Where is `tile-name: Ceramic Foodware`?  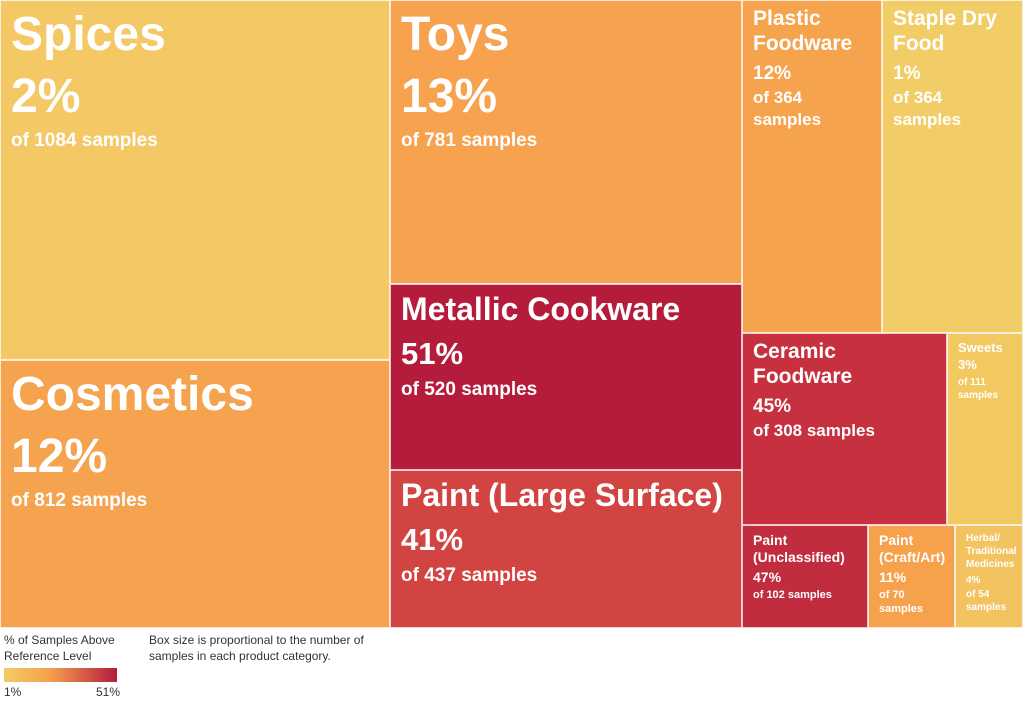
tile-name: Ceramic Foodware is located at coordinates (803, 364).